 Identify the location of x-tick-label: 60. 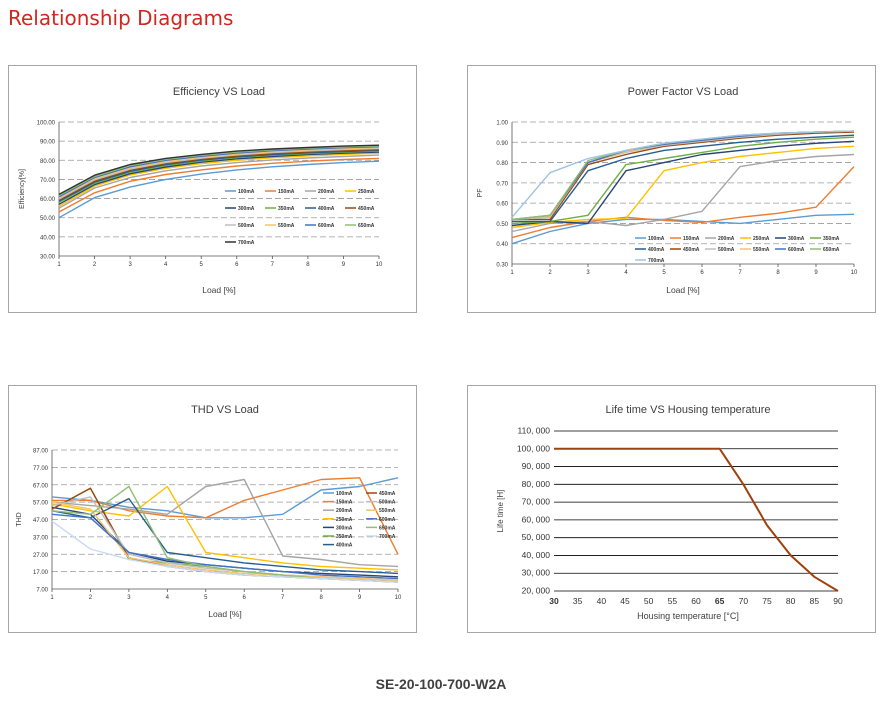
(696, 601).